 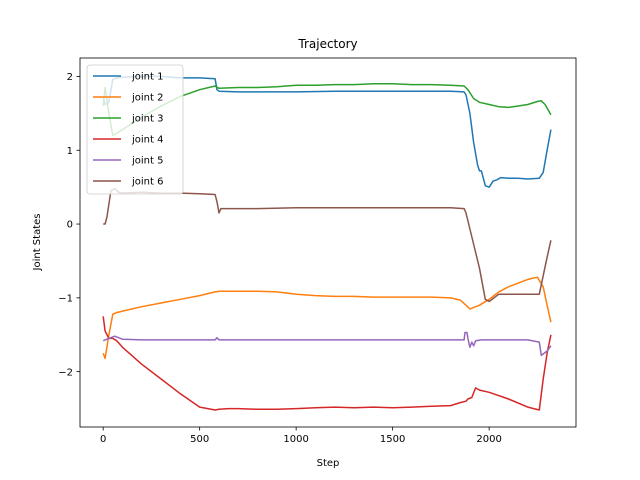 What do you see at coordinates (147, 77) in the screenshot?
I see `legend-label-joint-1: joint 1` at bounding box center [147, 77].